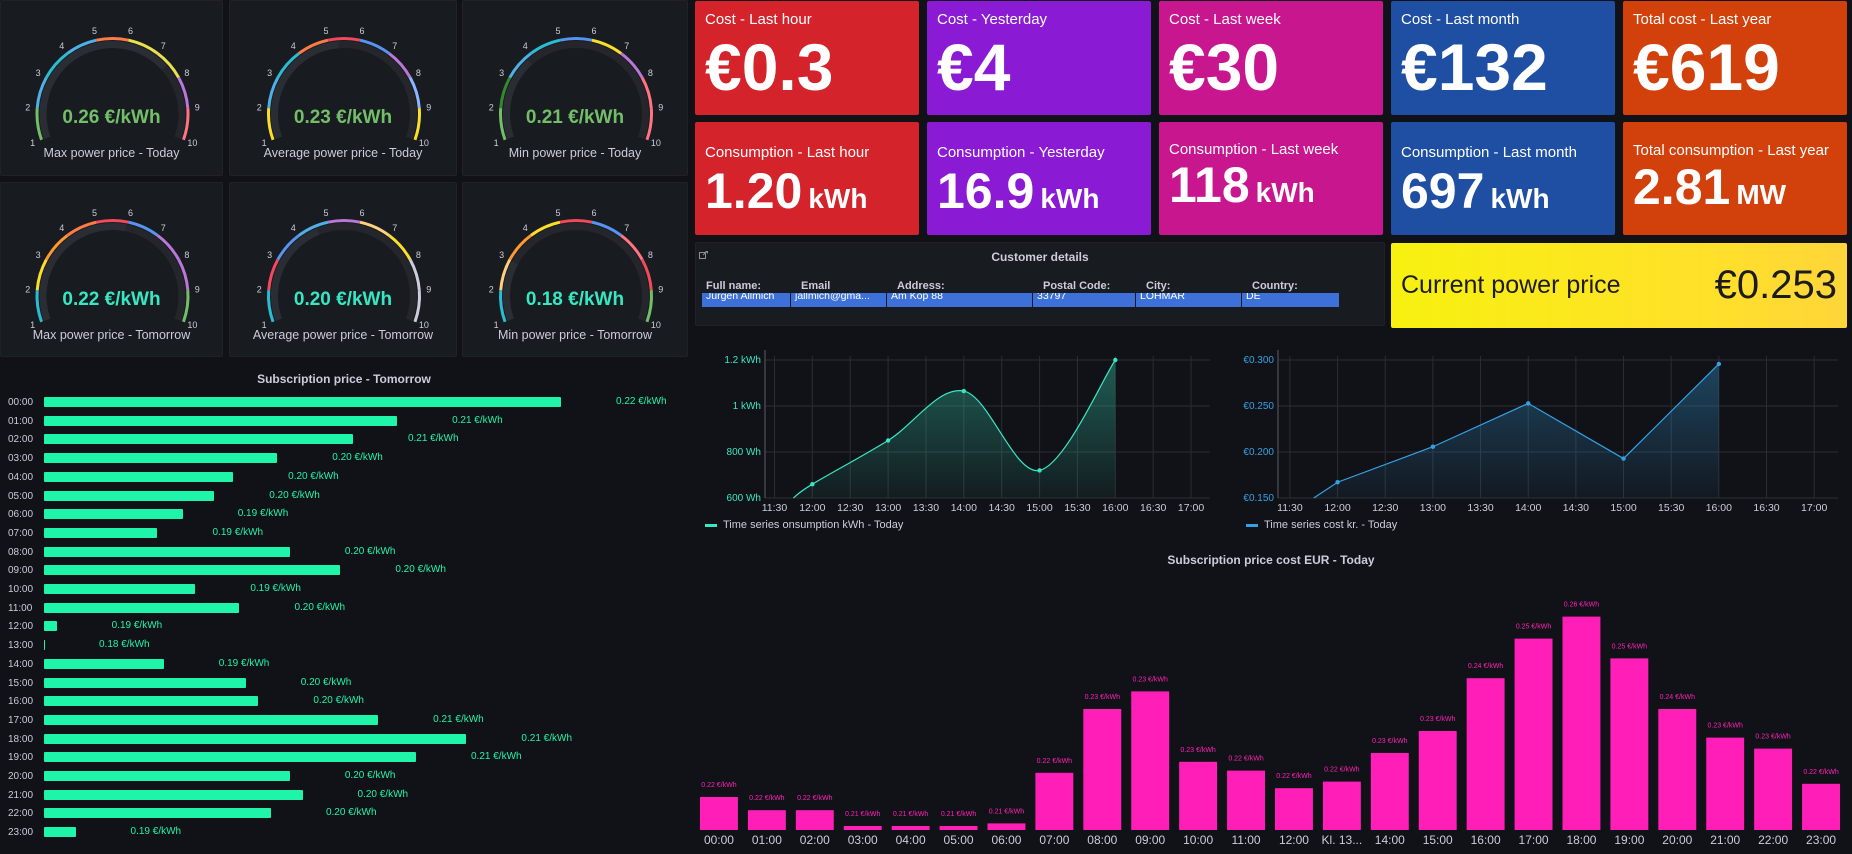 This screenshot has width=1852, height=854. Describe the element at coordinates (959, 300) in the screenshot. I see `table-cell: Am Kop 88` at that location.